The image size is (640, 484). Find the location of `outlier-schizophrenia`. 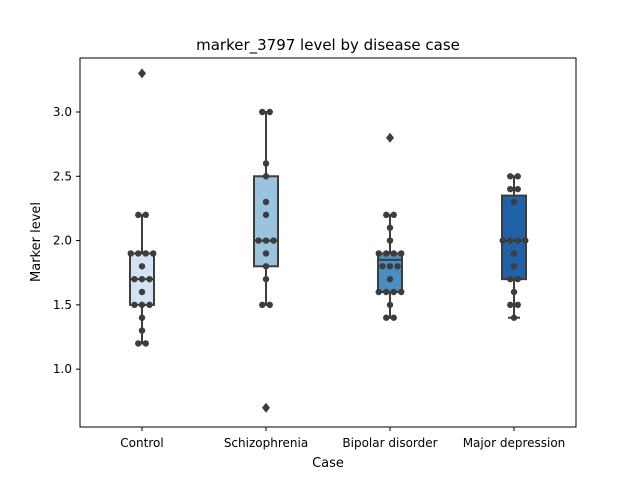

outlier-schizophrenia is located at coordinates (266, 407).